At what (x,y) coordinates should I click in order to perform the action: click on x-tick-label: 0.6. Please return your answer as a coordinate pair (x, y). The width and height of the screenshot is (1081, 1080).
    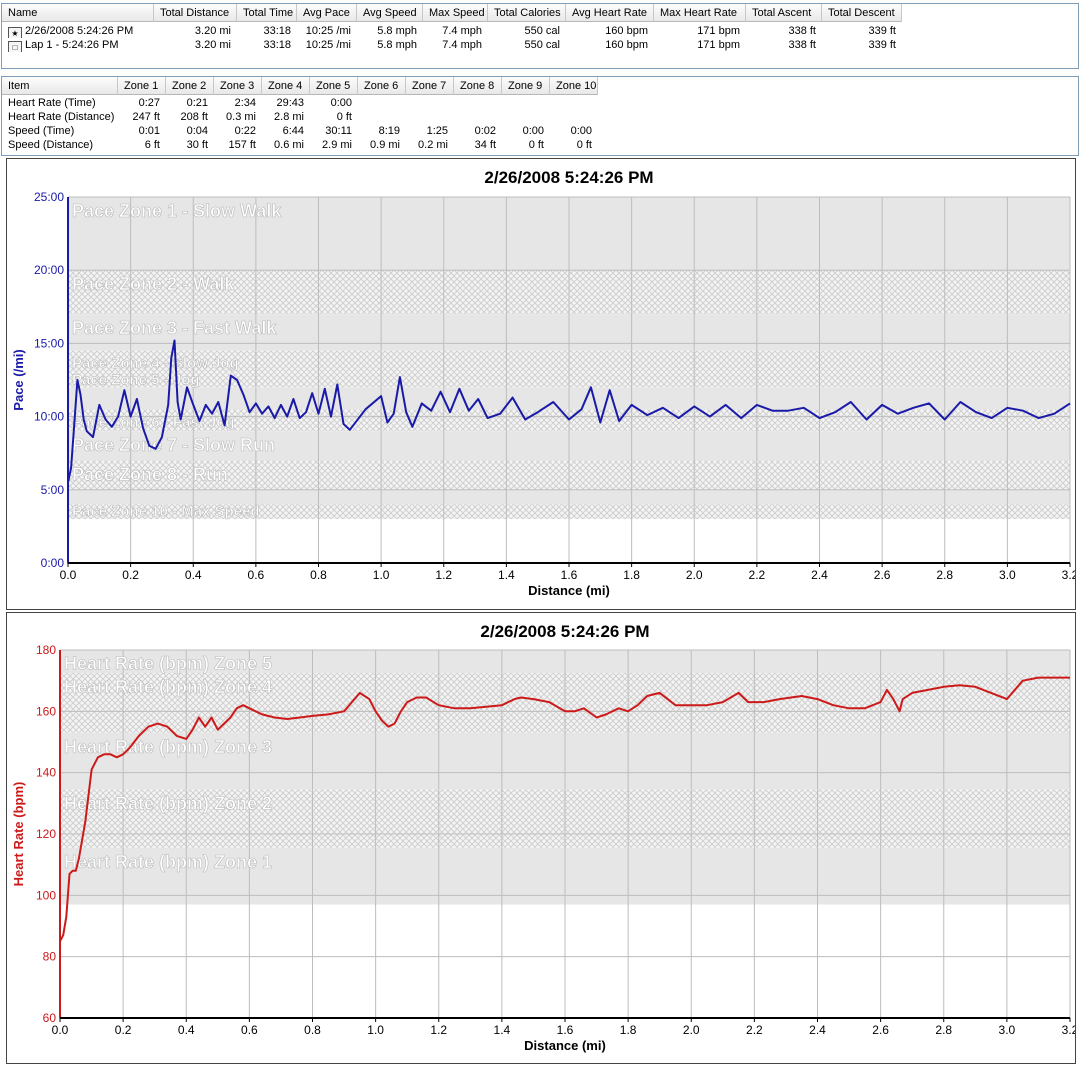
    Looking at the image, I should click on (256, 575).